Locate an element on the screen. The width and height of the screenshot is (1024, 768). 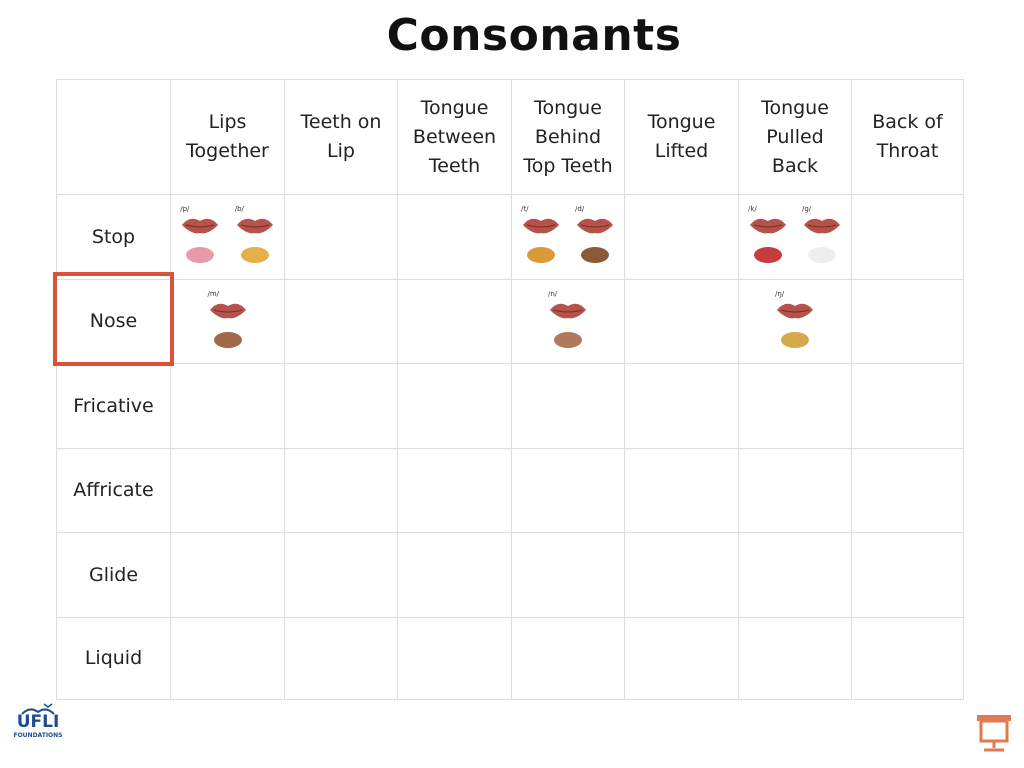
sound: /d/ is located at coordinates (595, 237).